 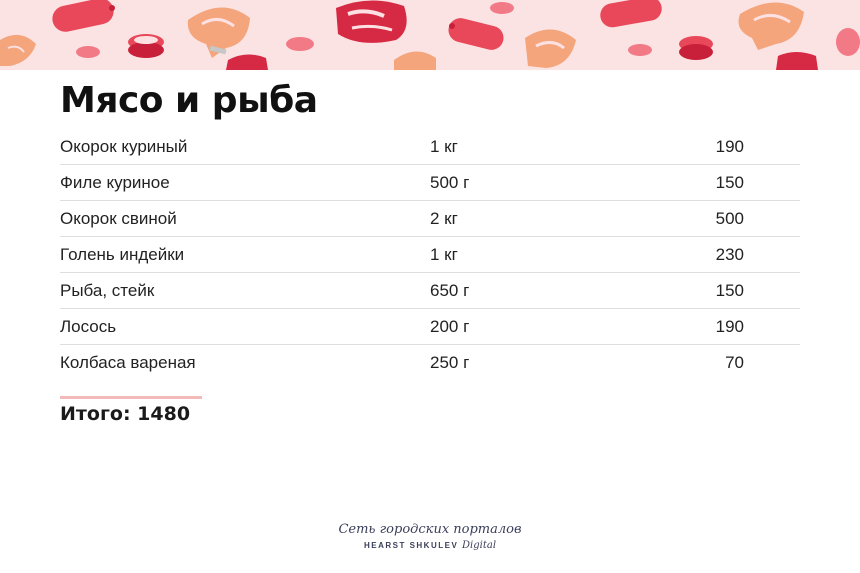 I want to click on list-item: Рыба, стейк 650 г 150, so click(x=430, y=291).